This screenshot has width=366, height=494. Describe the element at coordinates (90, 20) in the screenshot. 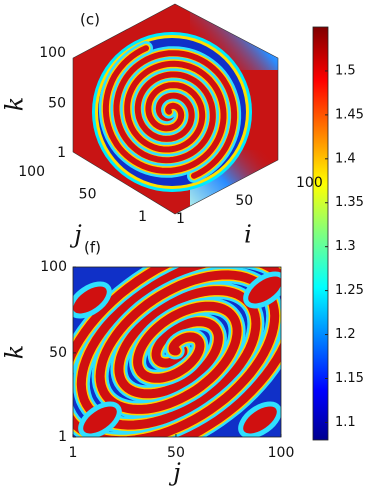

I see `panel-label: (c)` at that location.